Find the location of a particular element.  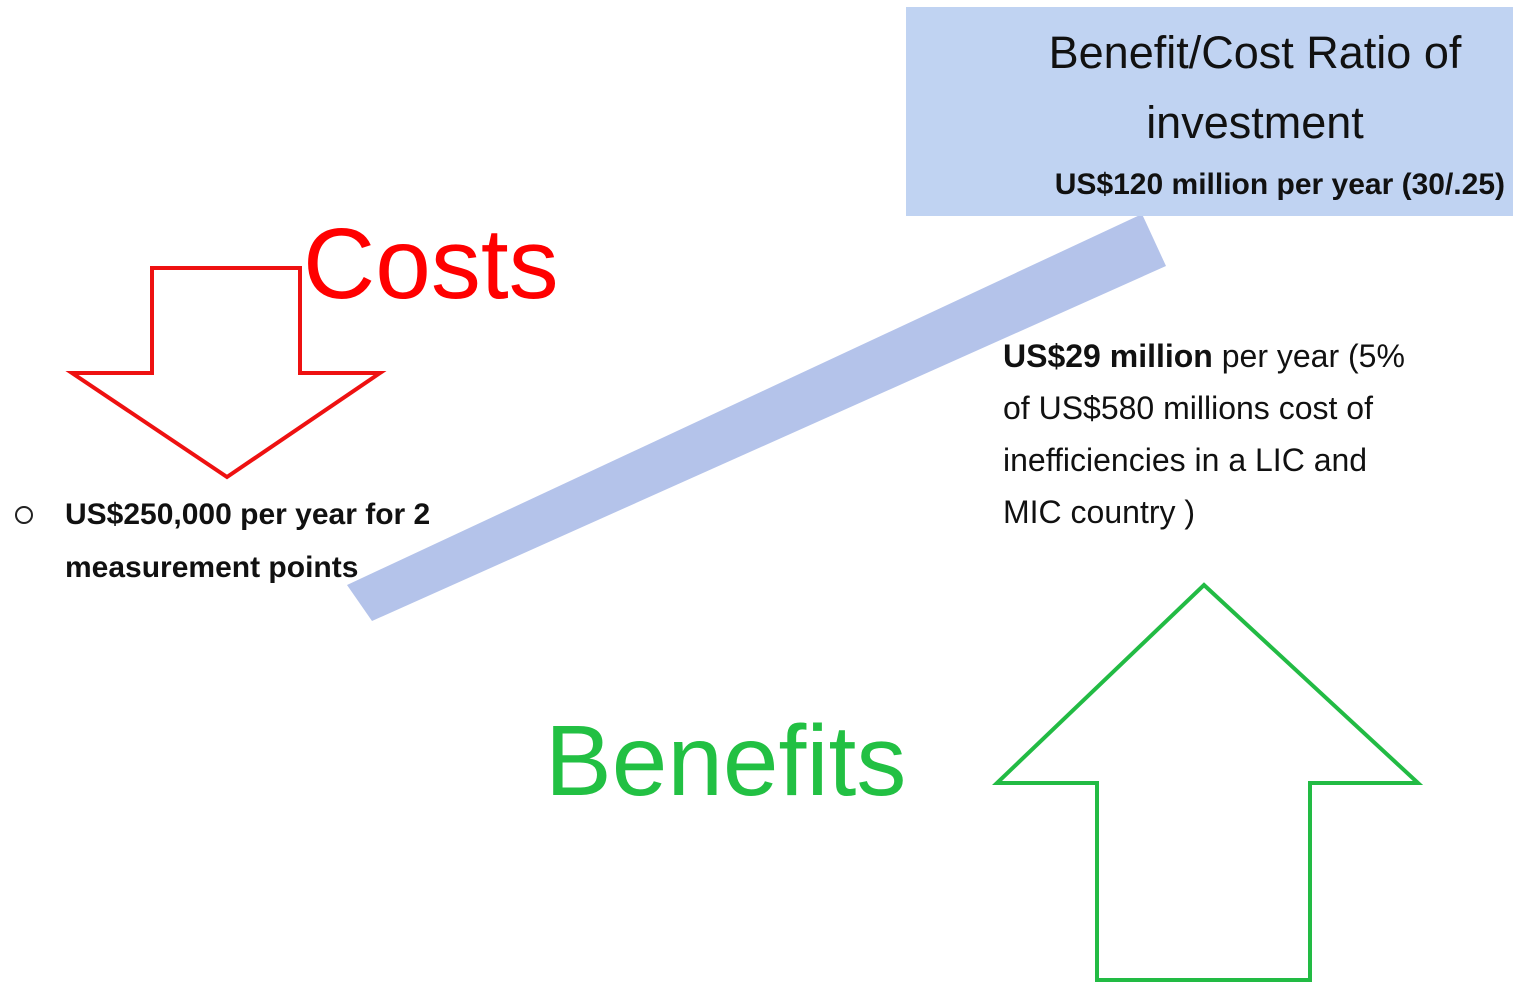

benefits-line: per year (5% is located at coordinates (1313, 356).